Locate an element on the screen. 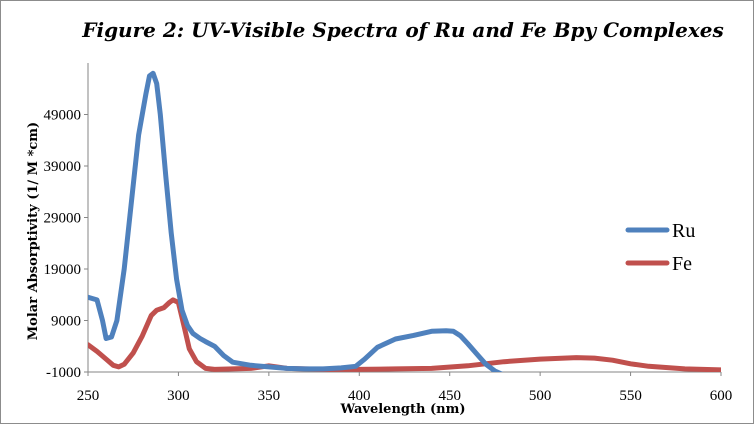  y-axis-title: Molar Absorptivity (1/ M *cm) is located at coordinates (33, 231).